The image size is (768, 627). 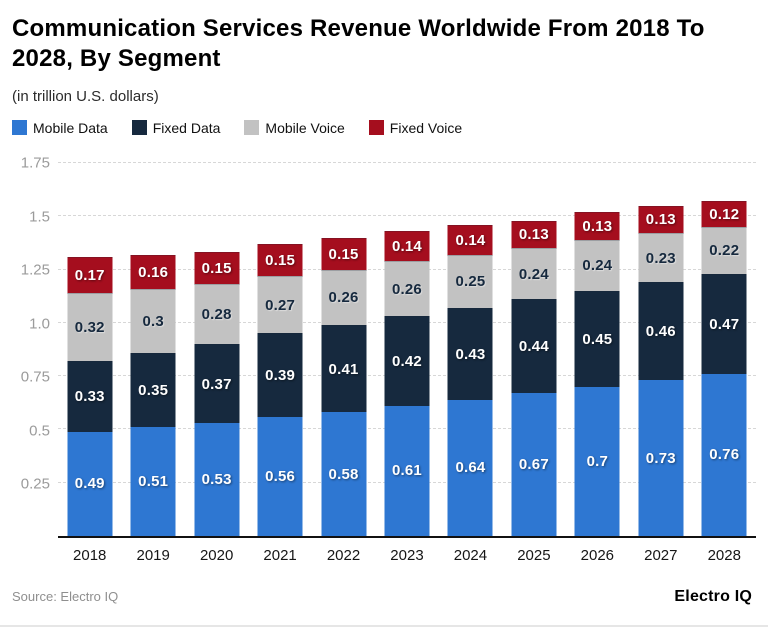 I want to click on segment-mobile-data-2026: 0.7, so click(x=597, y=461).